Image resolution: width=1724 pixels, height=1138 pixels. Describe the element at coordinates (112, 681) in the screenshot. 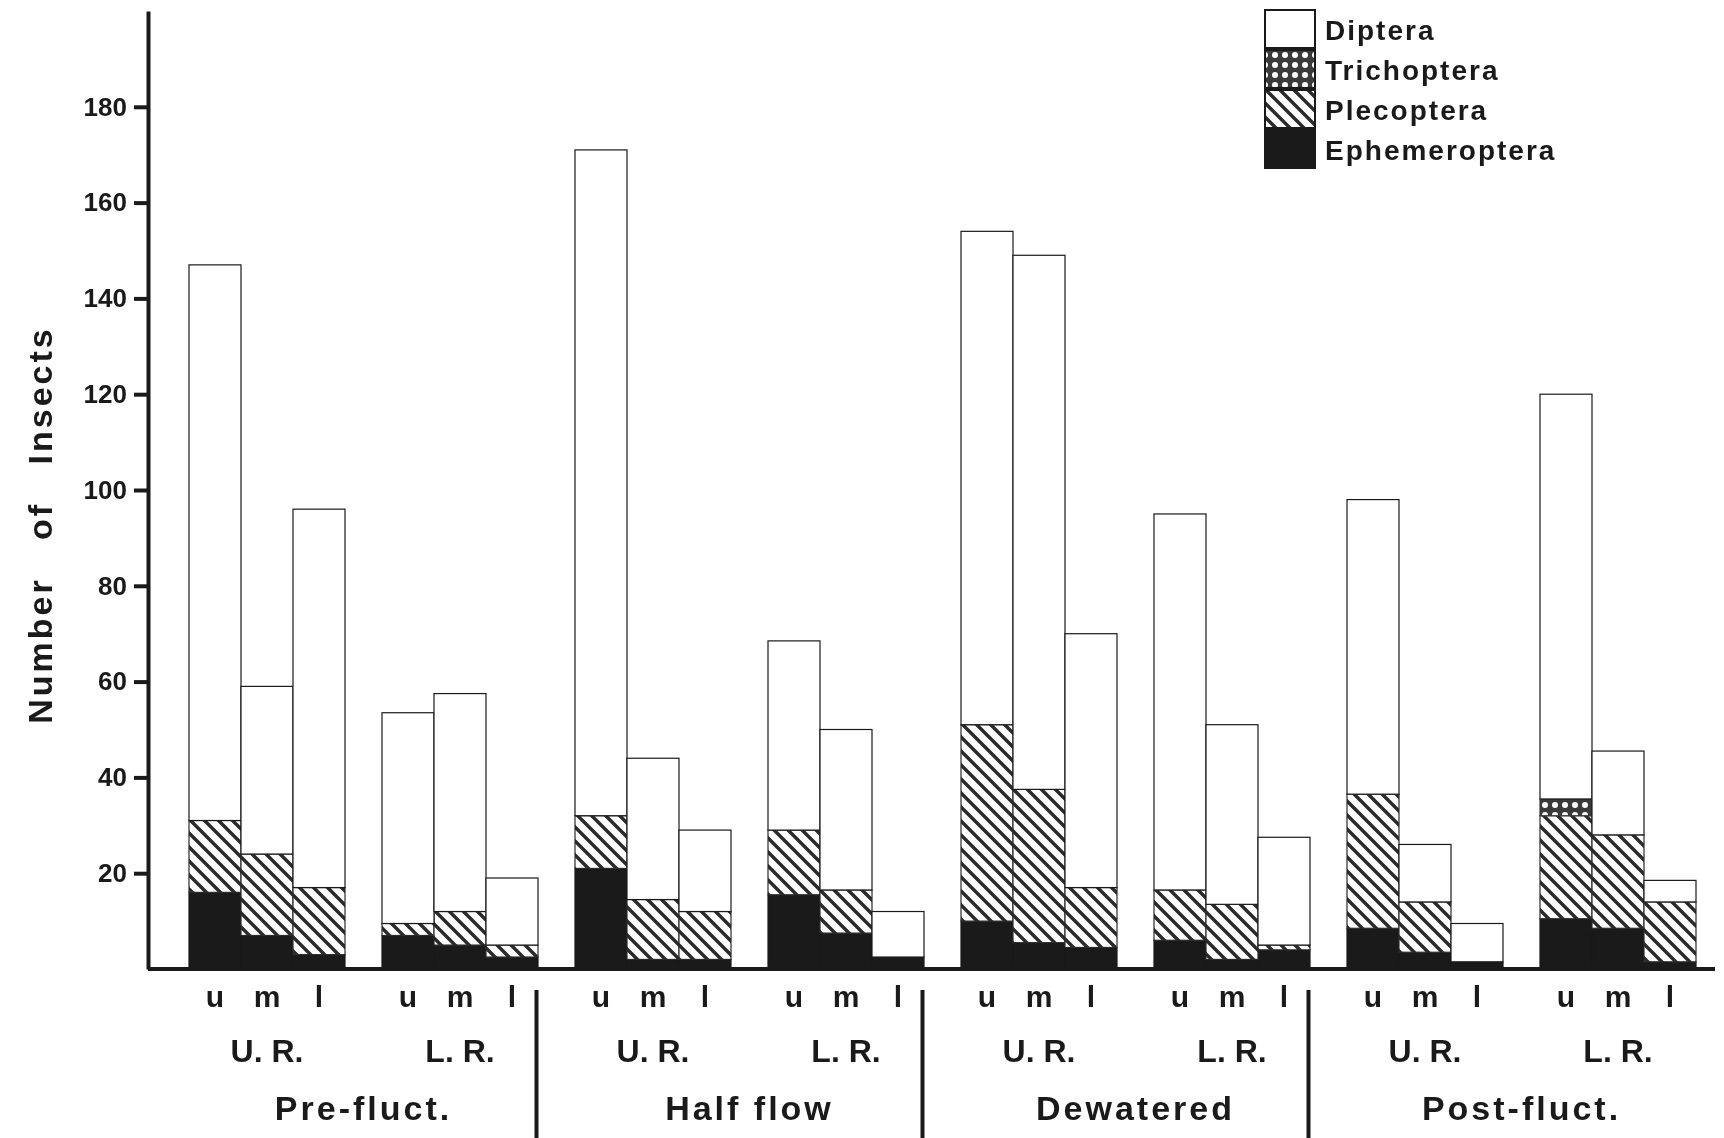

I see `y-tick-label: 60` at that location.